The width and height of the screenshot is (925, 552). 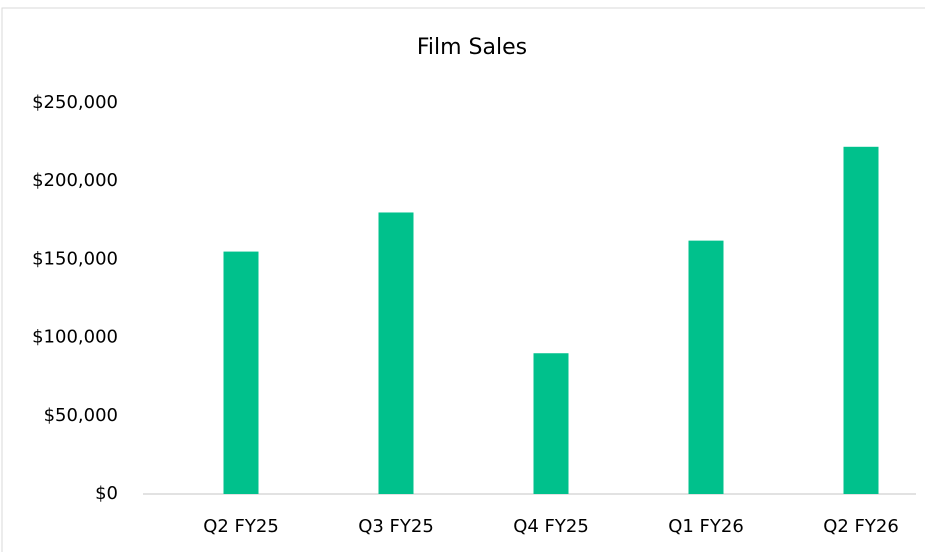 I want to click on y-tick-label: $0, so click(x=106, y=493).